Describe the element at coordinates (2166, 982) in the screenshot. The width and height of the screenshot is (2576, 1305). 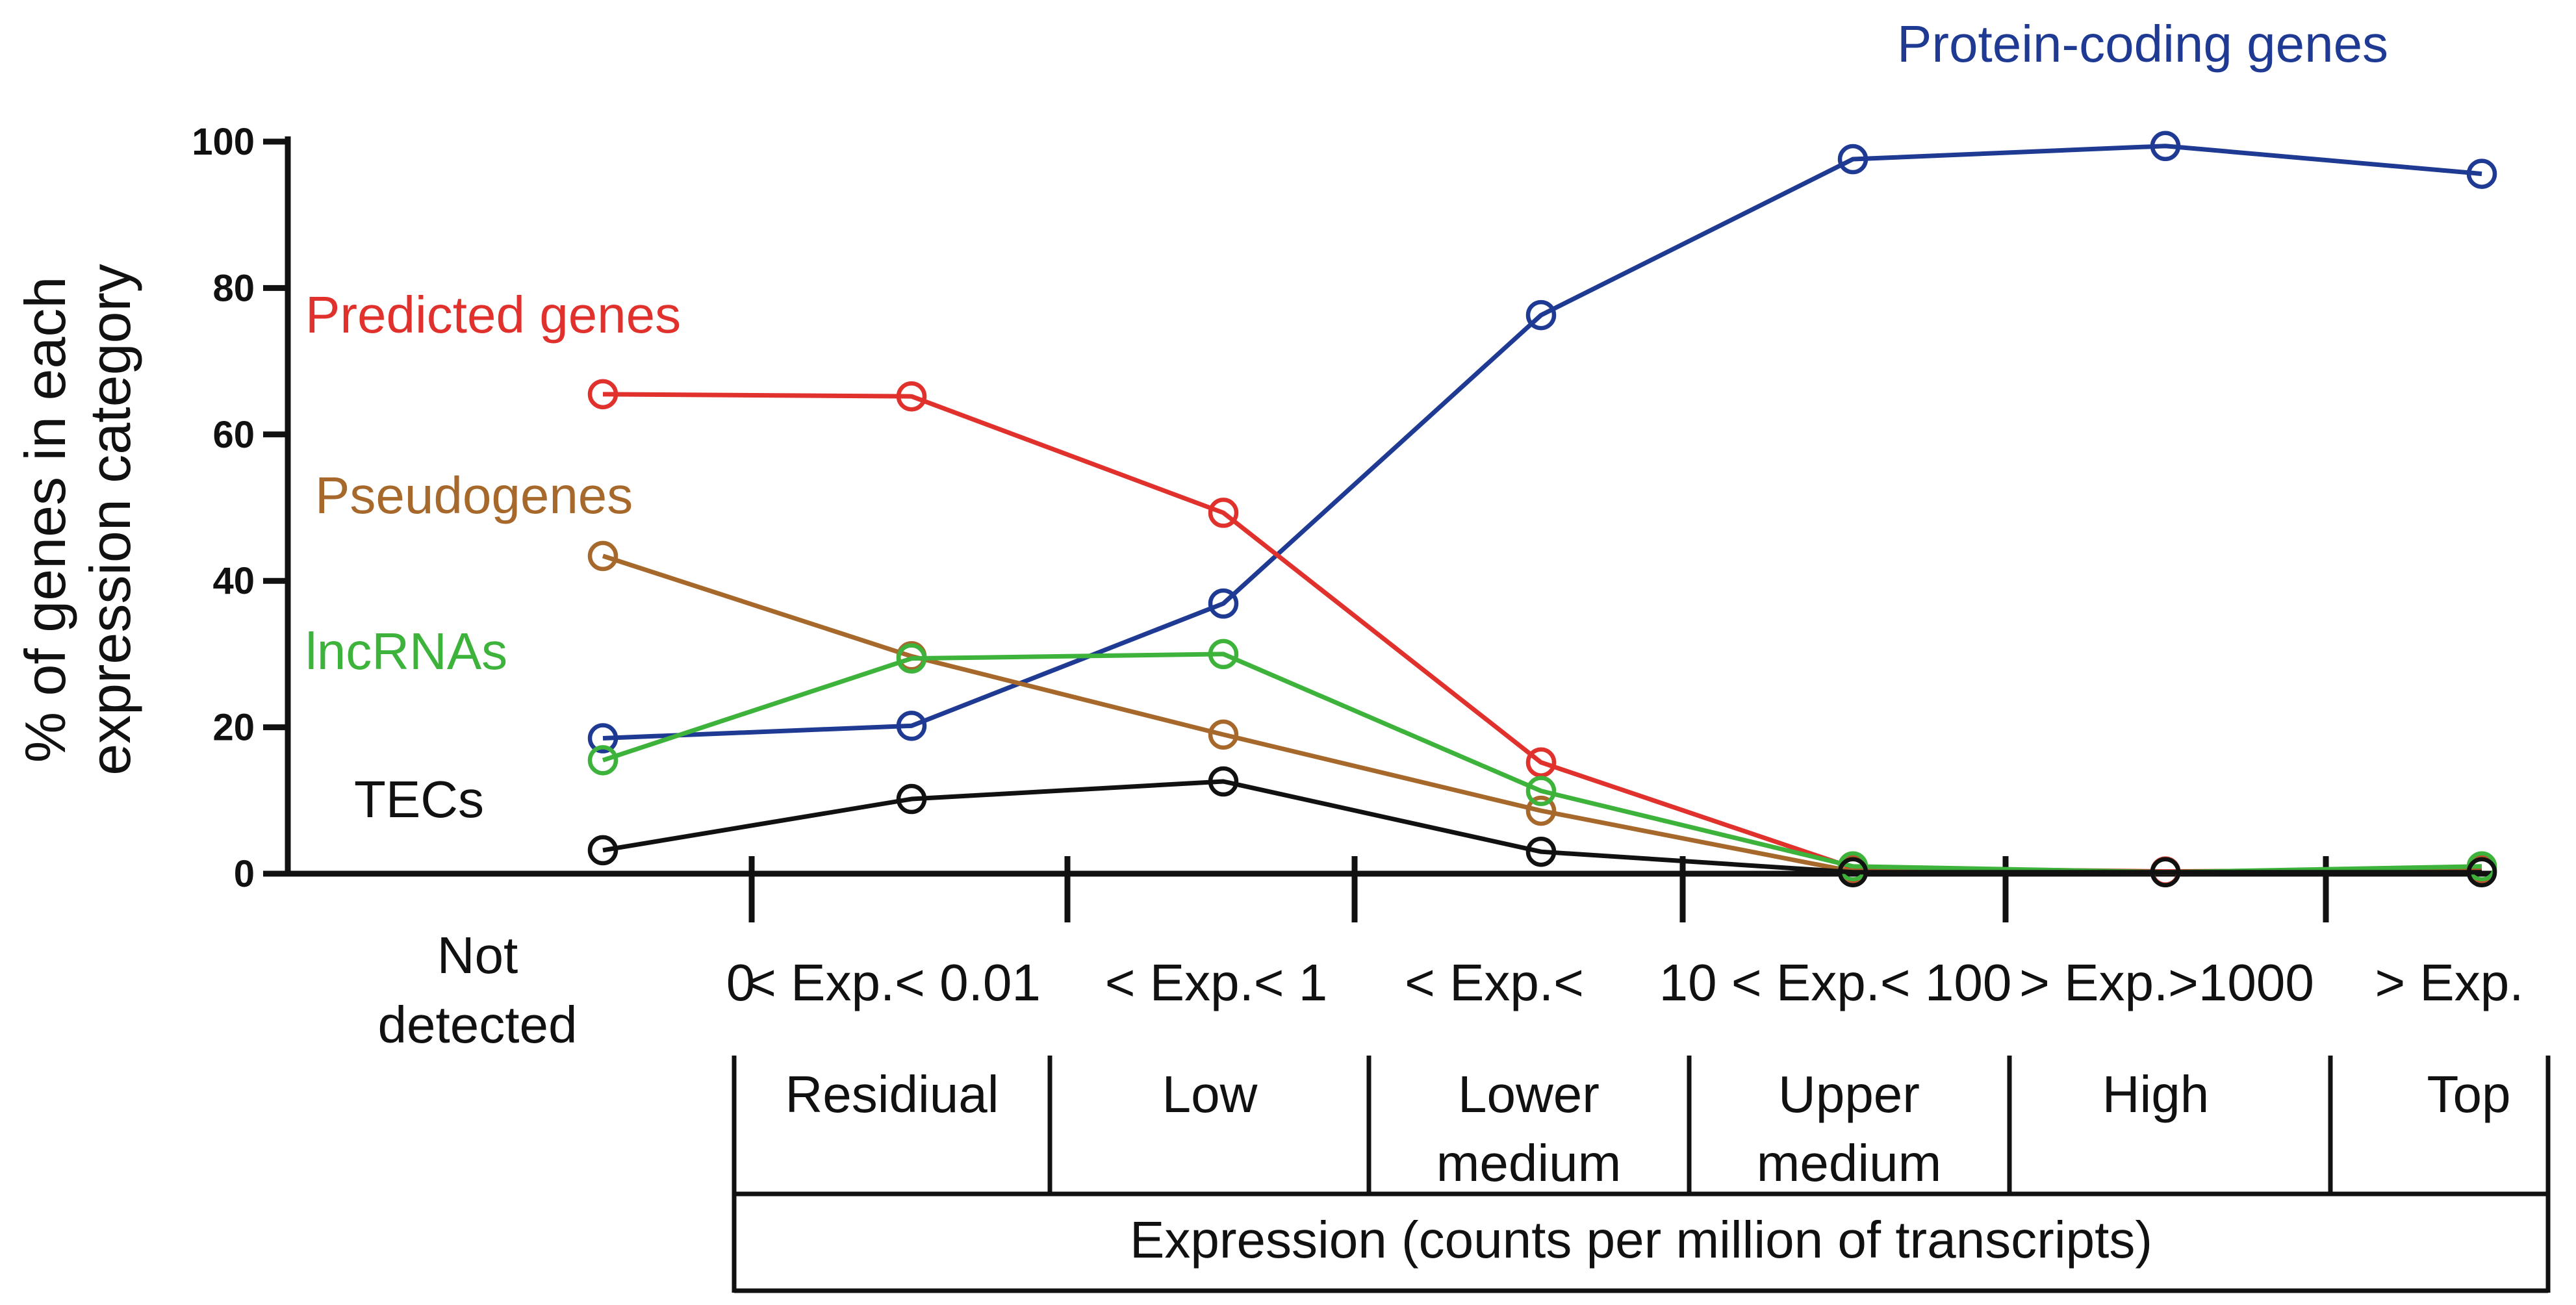
I see `threshold-label: > Exp.>1000` at that location.